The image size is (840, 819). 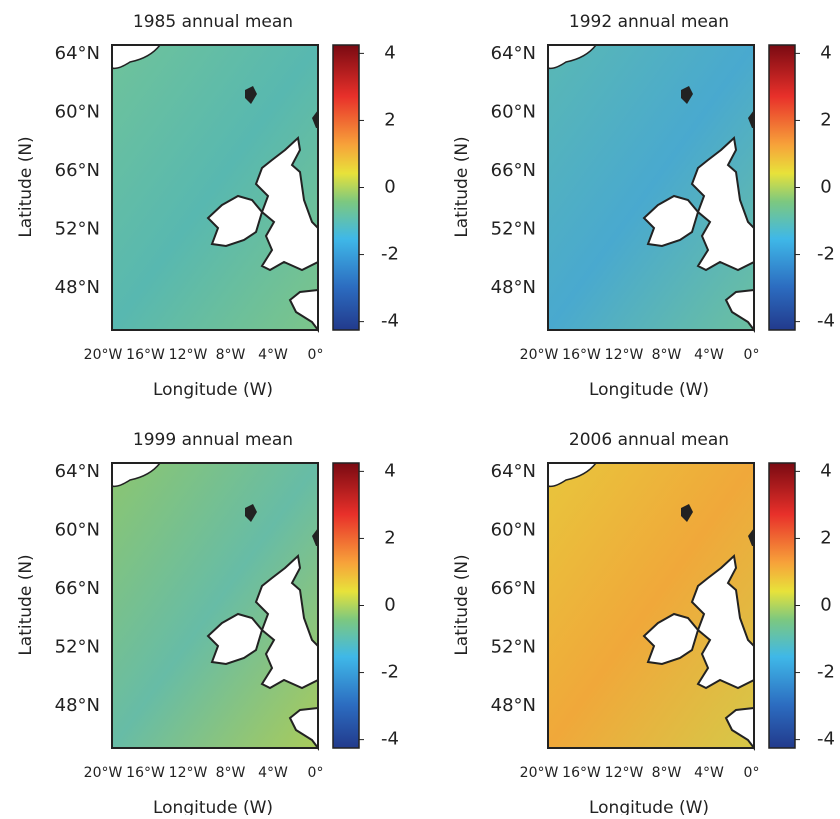 What do you see at coordinates (213, 22) in the screenshot?
I see `panel-title: 1985 annual mean` at bounding box center [213, 22].